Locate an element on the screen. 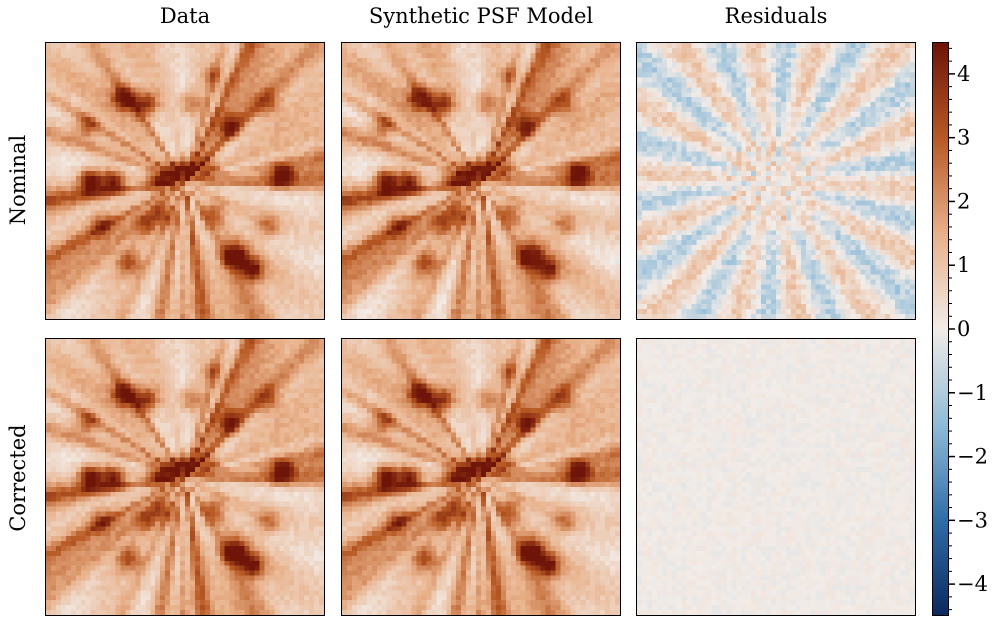 Image resolution: width=997 pixels, height=626 pixels. colorbar-tick-label: 3 is located at coordinates (963, 138).